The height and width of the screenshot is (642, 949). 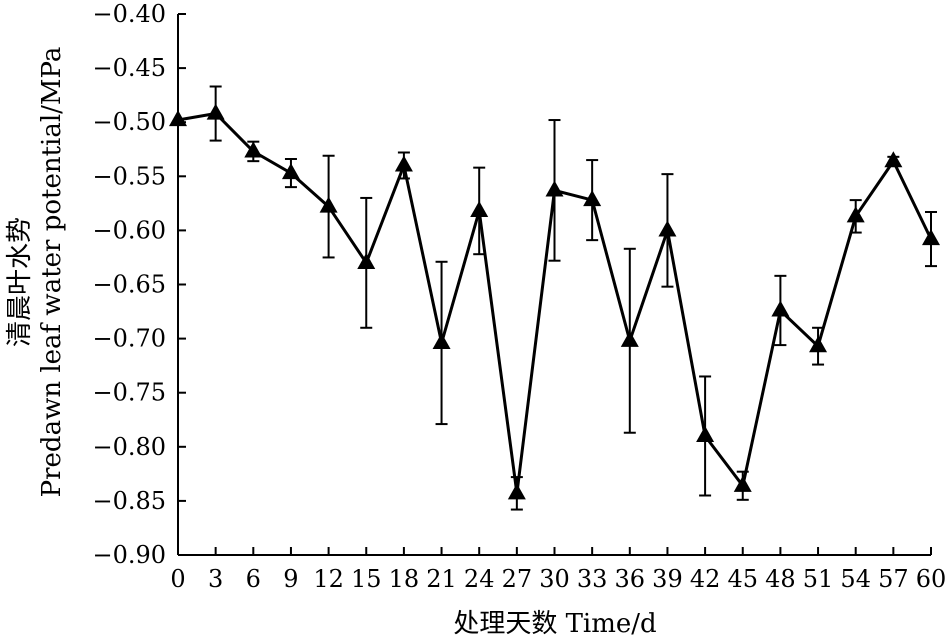 What do you see at coordinates (855, 579) in the screenshot?
I see `x-tick-label: 54` at bounding box center [855, 579].